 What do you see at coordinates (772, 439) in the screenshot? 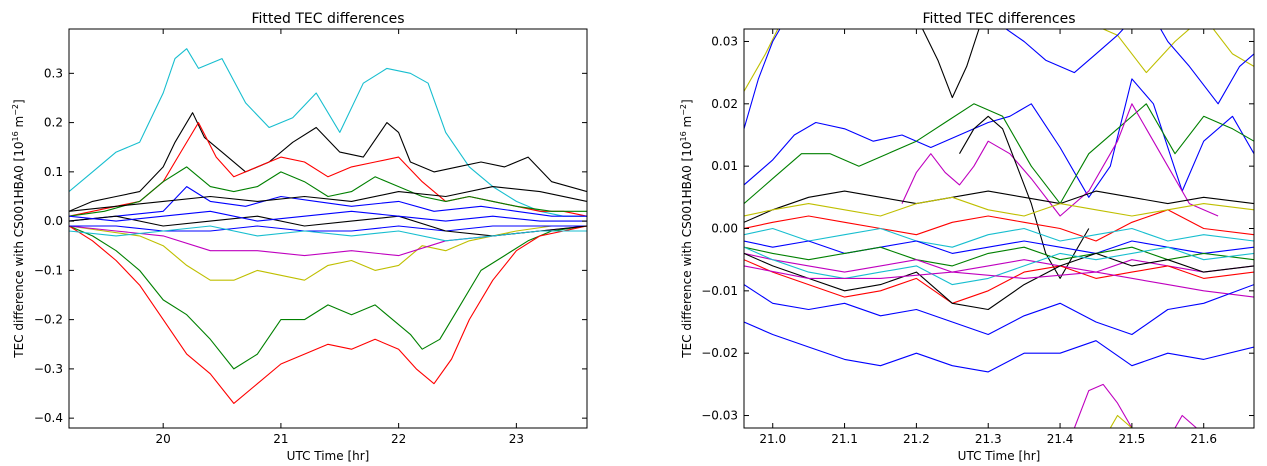
I see `x-tick-label: 21.0` at bounding box center [772, 439].